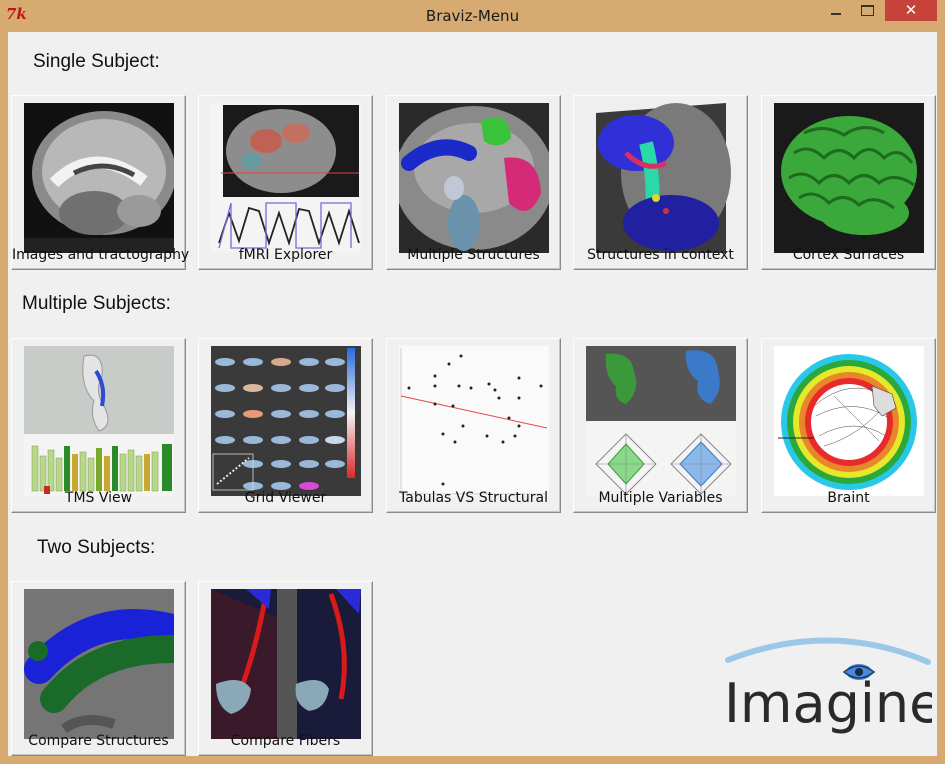  I want to click on fmri-explorer-button: fMRI Explorer, so click(285, 182).